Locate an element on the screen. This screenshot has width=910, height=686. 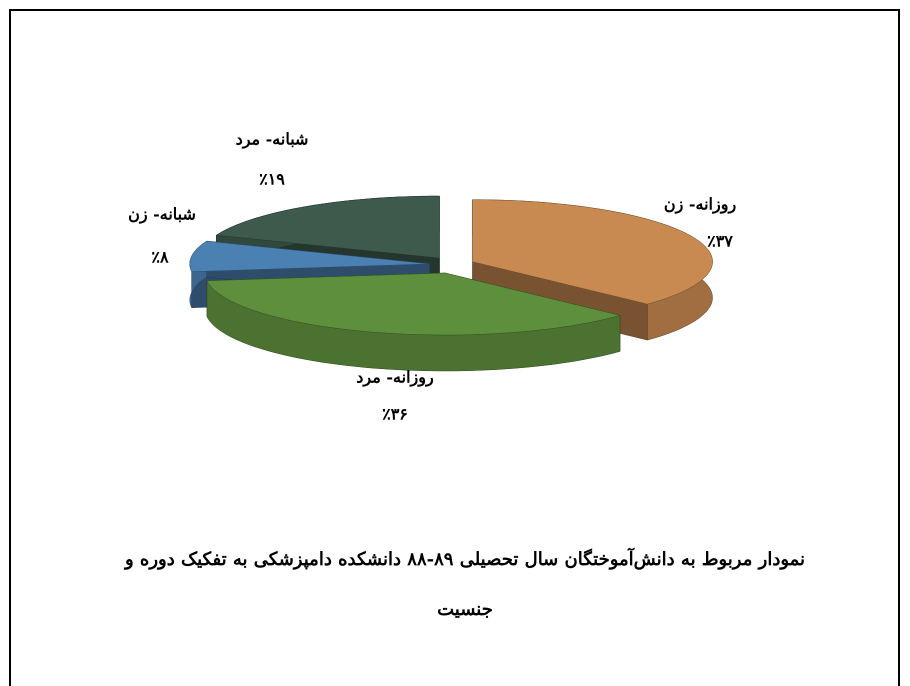
value-label: ٪۱۹ is located at coordinates (272, 179).